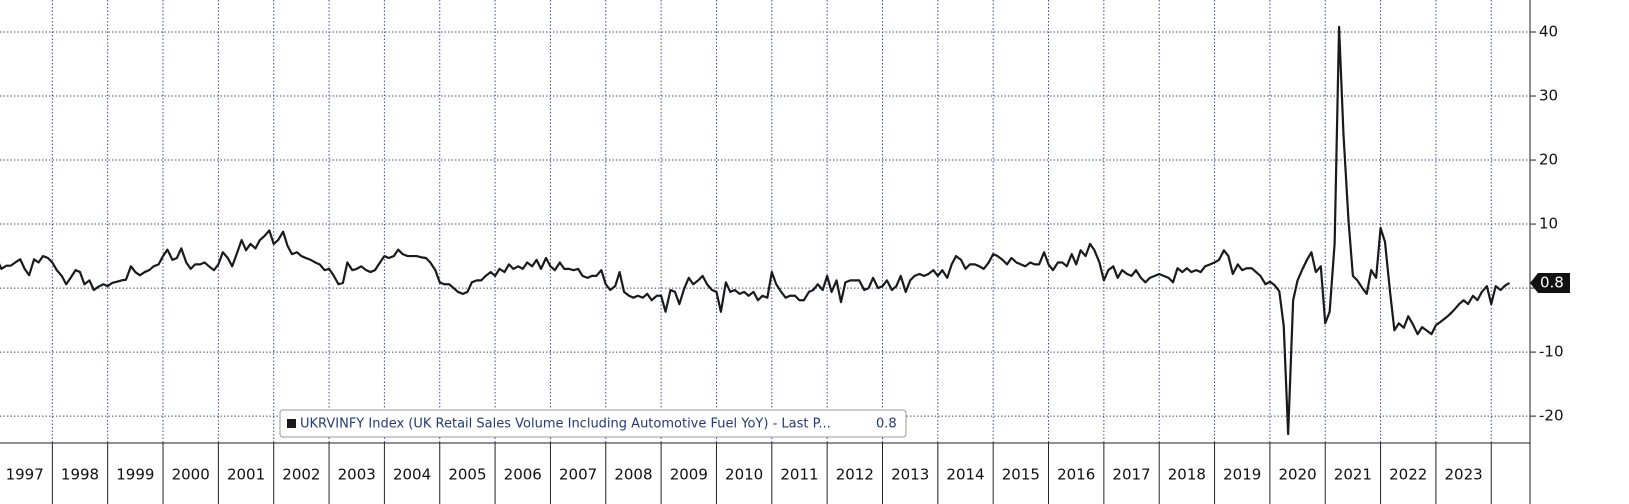 Image resolution: width=1629 pixels, height=504 pixels. What do you see at coordinates (799, 475) in the screenshot?
I see `x-tick-label: 2011` at bounding box center [799, 475].